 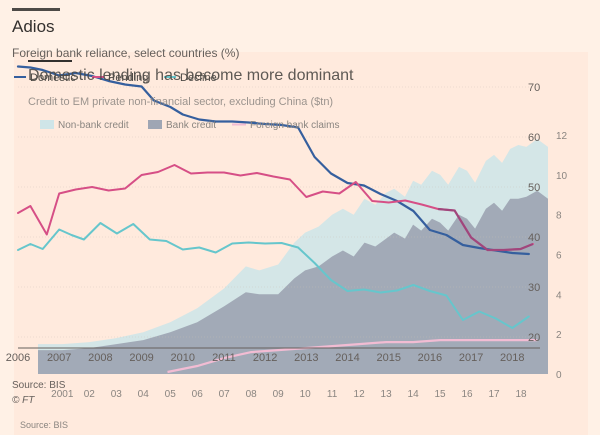 What do you see at coordinates (430, 358) in the screenshot?
I see `line-x-tick-label: 2016` at bounding box center [430, 358].